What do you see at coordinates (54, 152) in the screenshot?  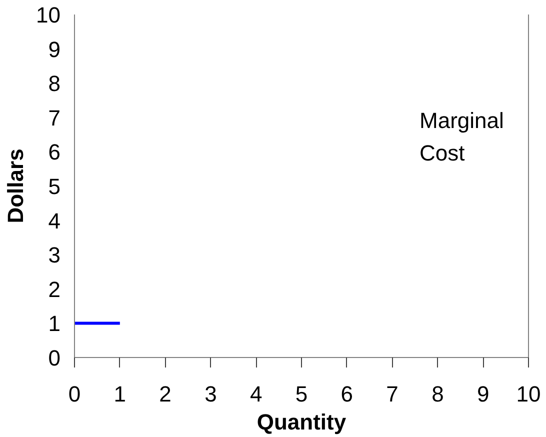 I see `y-tick-label: 6` at bounding box center [54, 152].